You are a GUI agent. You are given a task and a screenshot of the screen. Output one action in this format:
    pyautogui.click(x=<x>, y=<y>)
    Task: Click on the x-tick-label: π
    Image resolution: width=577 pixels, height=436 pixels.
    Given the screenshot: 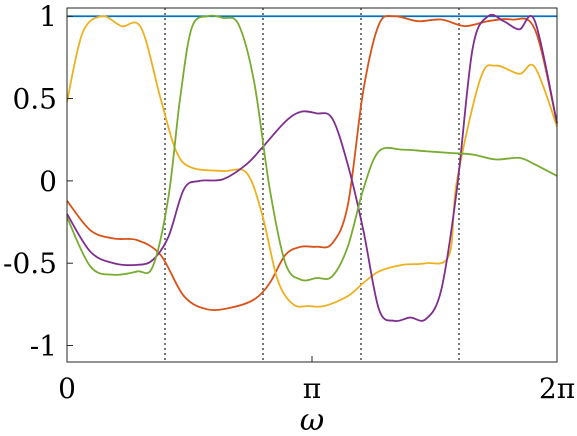 What is the action you would take?
    pyautogui.click(x=312, y=388)
    